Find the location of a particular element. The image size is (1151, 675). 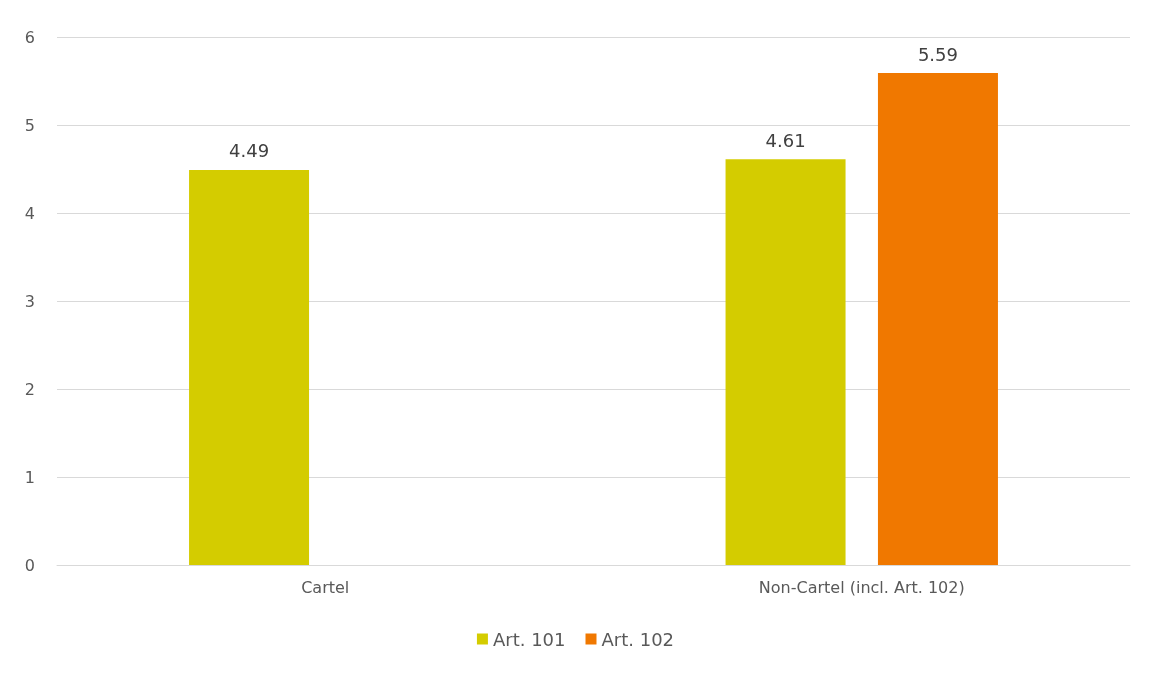

y-tick-label: 0 is located at coordinates (29, 565).